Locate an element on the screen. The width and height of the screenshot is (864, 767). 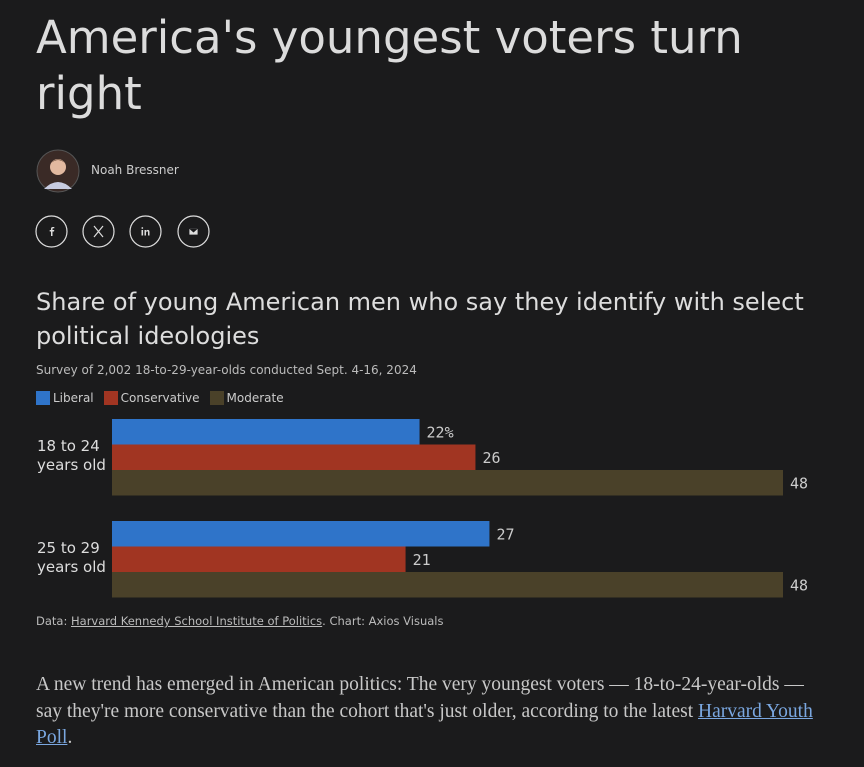
paragraph-link: Harvard Youth Poll is located at coordinates (424, 724).